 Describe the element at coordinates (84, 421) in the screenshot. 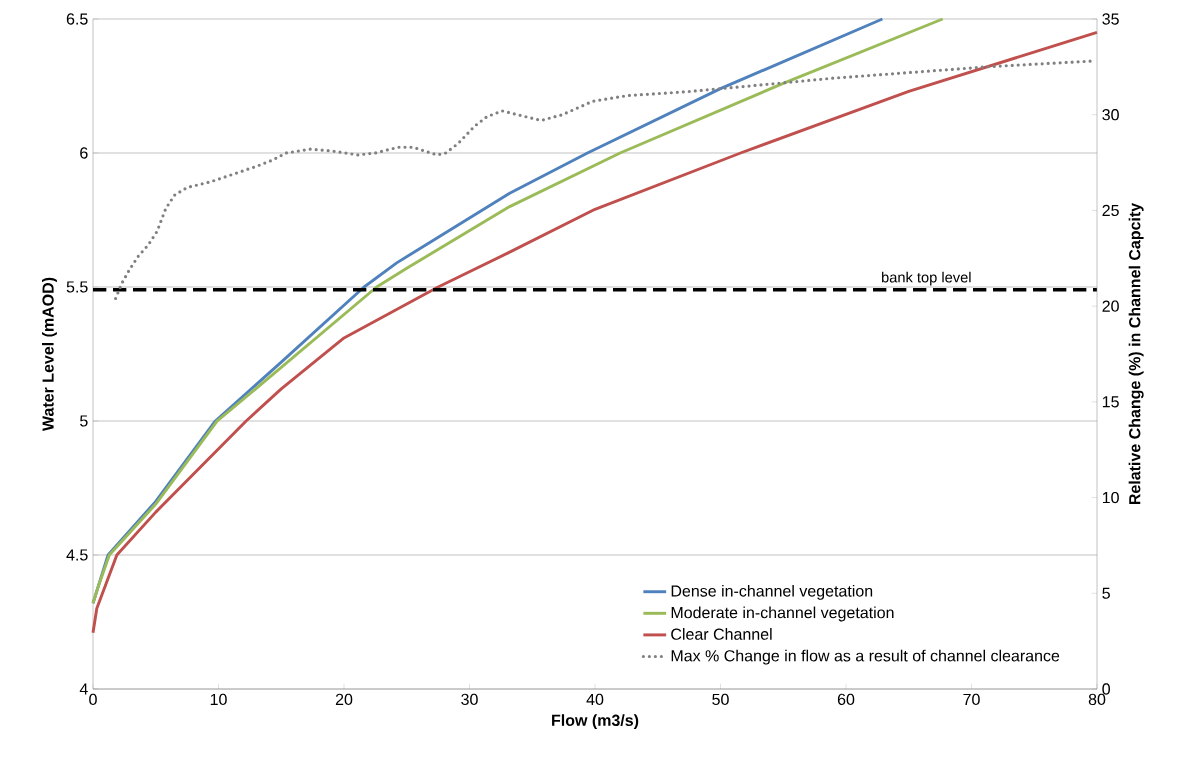

I see `y-tick-label: 5` at that location.